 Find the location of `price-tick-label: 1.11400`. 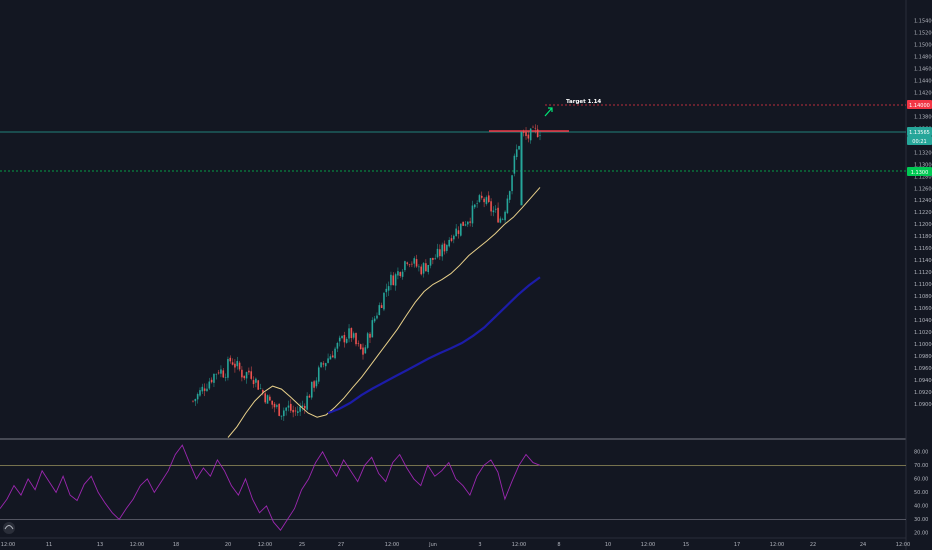

price-tick-label: 1.11400 is located at coordinates (923, 261).